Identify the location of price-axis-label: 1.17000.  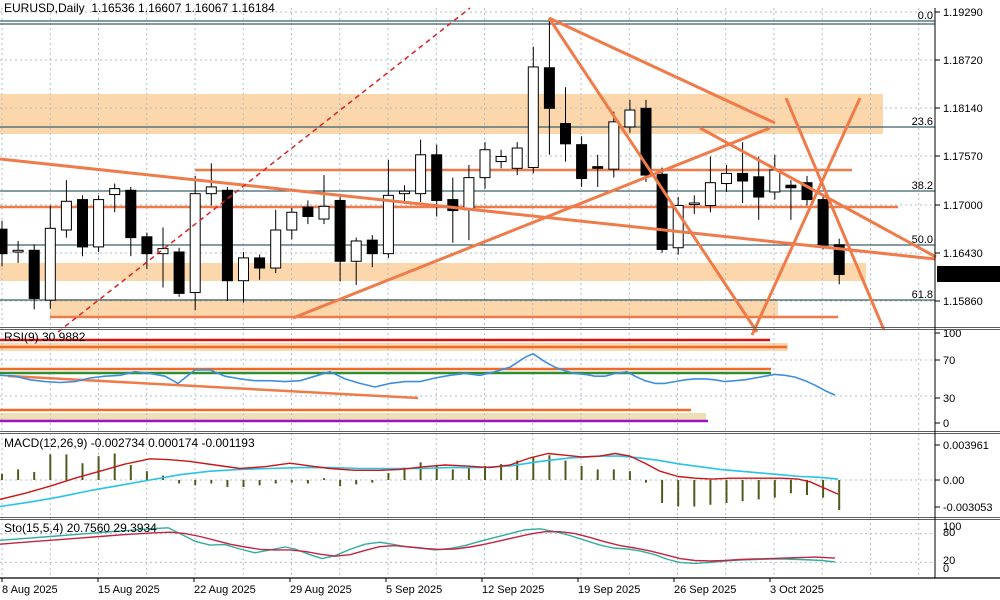
(963, 206).